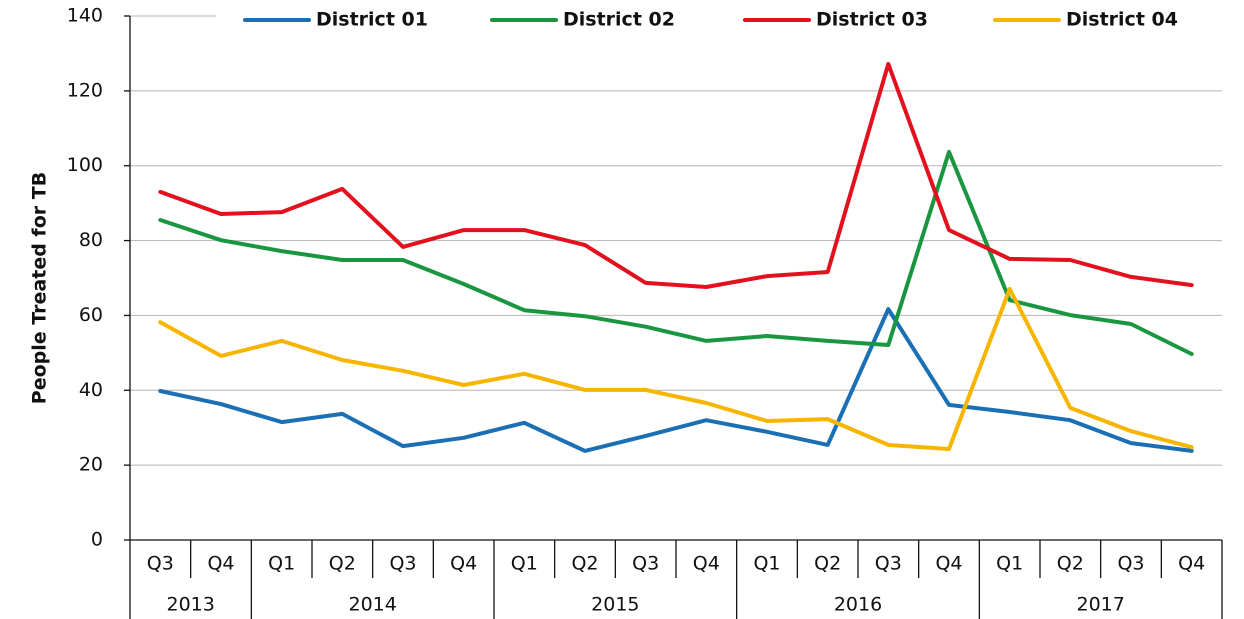  Describe the element at coordinates (615, 605) in the screenshot. I see `x-group-label: 2015` at that location.